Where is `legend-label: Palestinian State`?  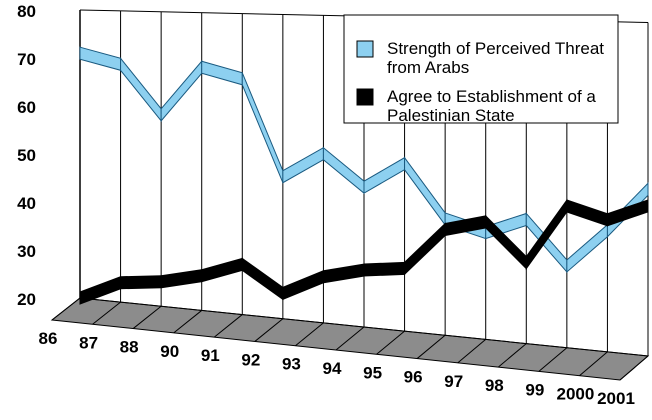 legend-label: Palestinian State is located at coordinates (451, 115).